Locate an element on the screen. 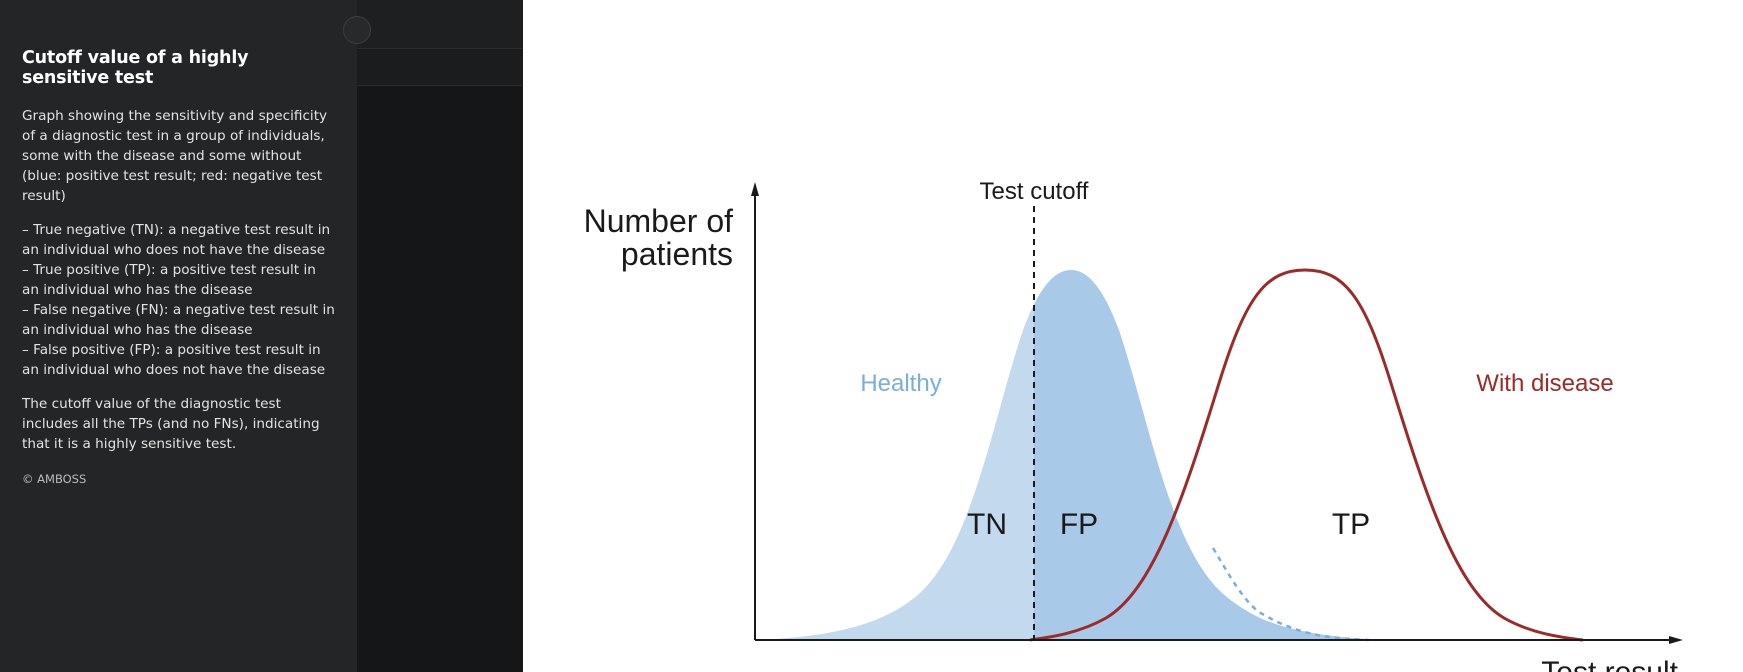 This screenshot has width=1743, height=672. healthy-label: Healthy is located at coordinates (900, 383).